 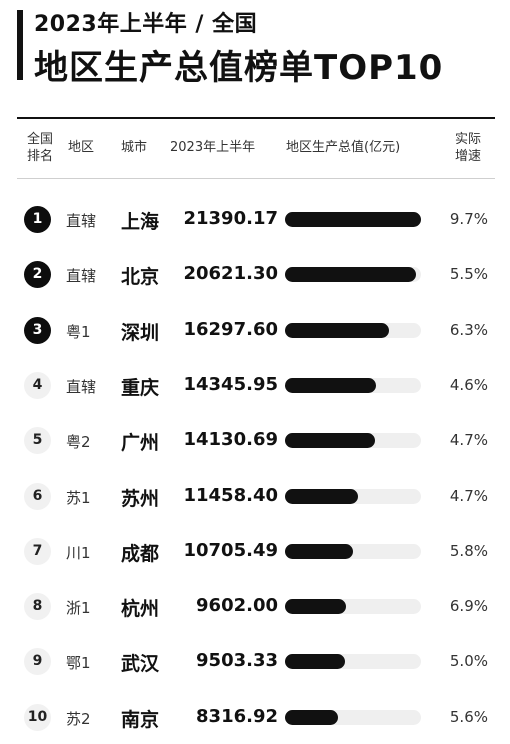 What do you see at coordinates (140, 332) in the screenshot?
I see `city-name: 深圳` at bounding box center [140, 332].